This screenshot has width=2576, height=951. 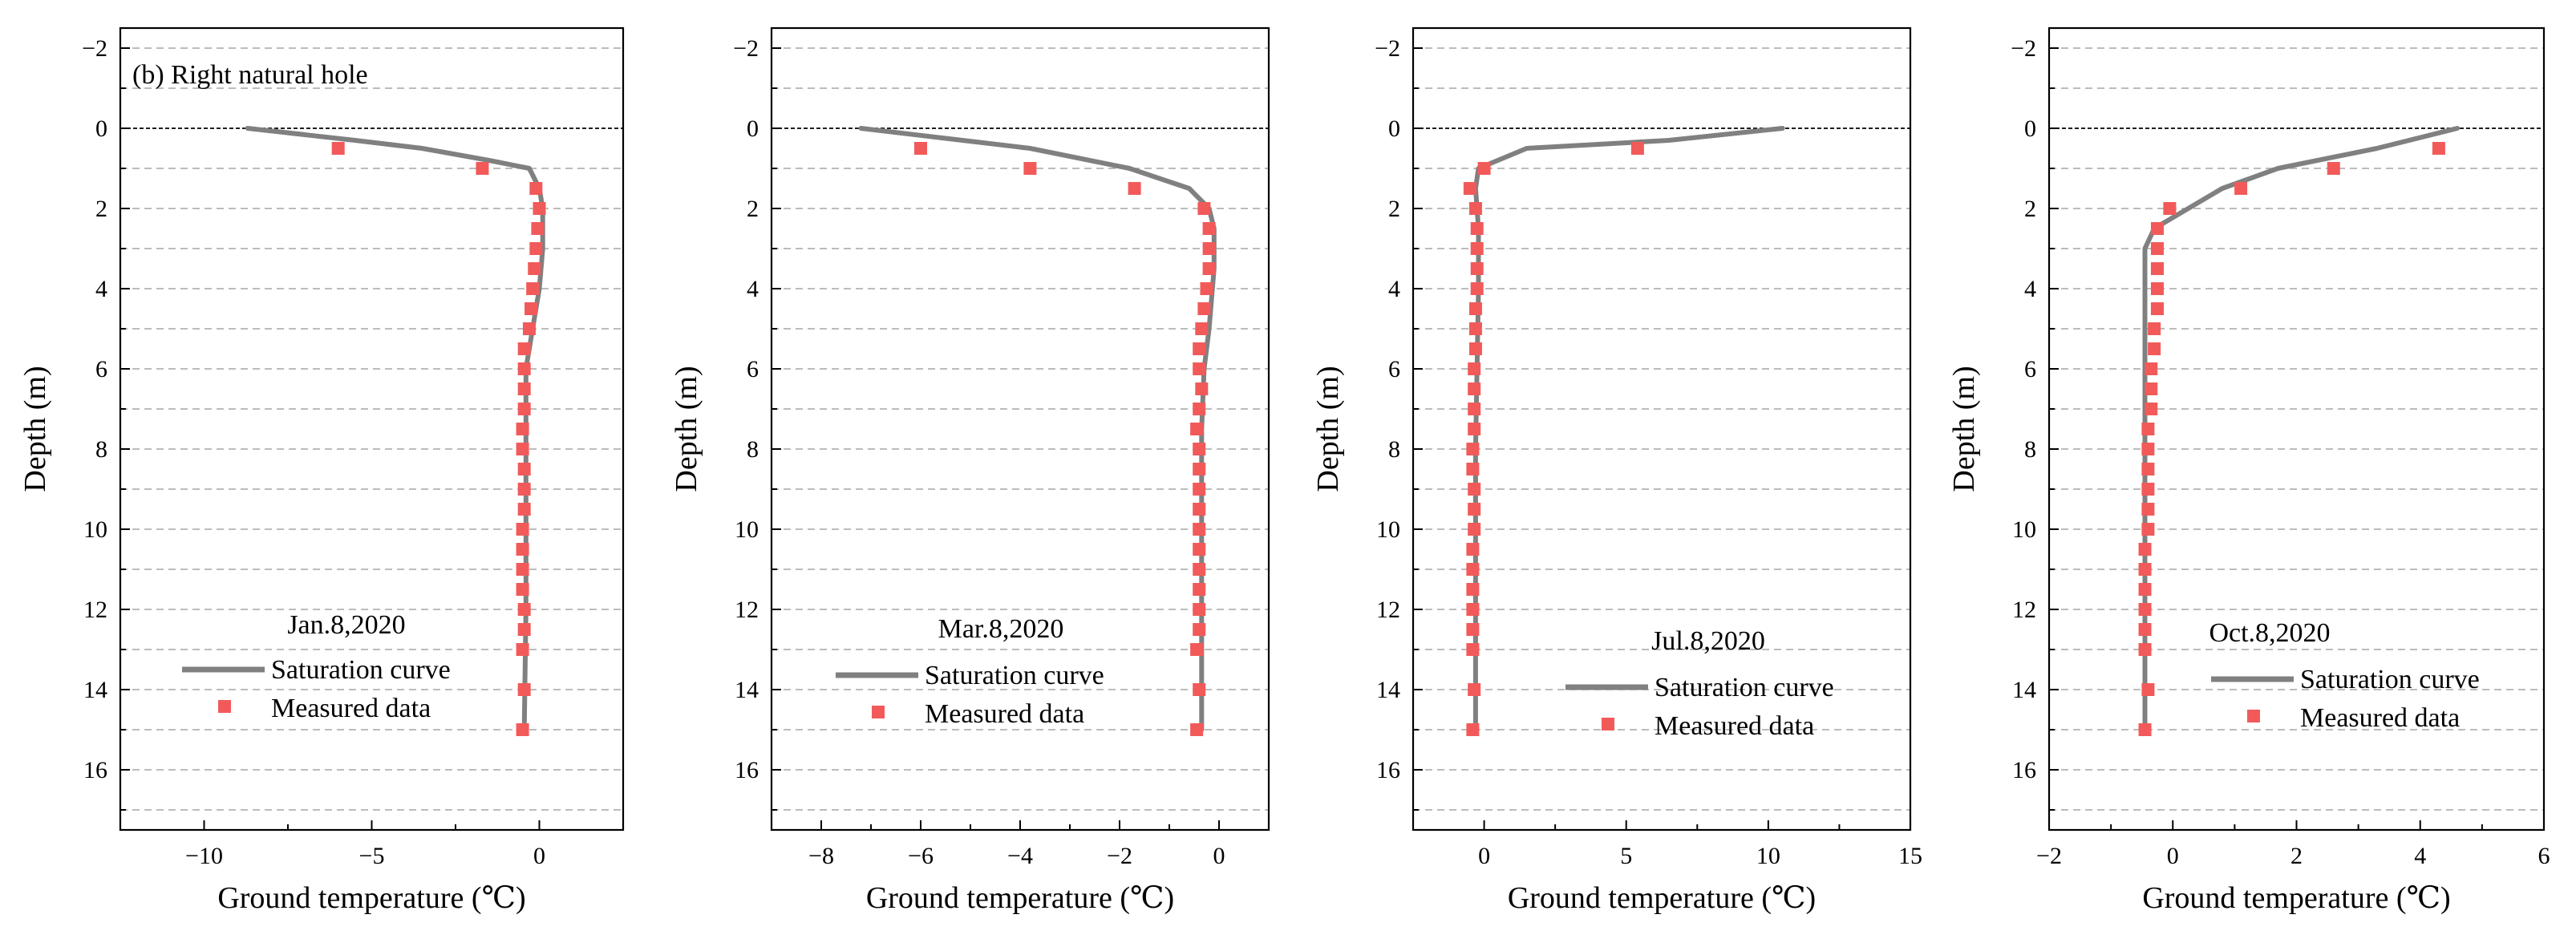 I want to click on x-tick-label: −4, so click(x=1020, y=856).